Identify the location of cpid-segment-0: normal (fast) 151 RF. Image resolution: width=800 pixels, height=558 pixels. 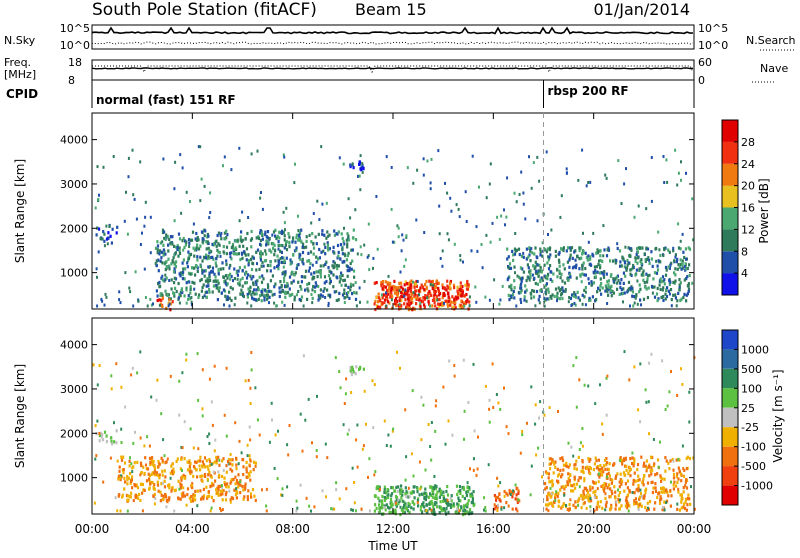
(166, 100).